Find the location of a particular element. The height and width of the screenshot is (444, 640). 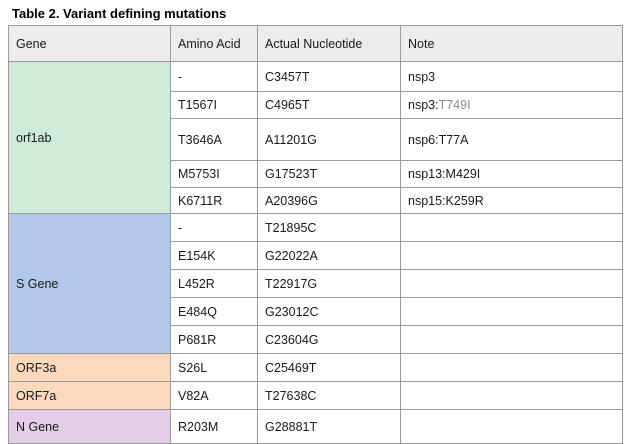

amino-acid-cell: K6711R is located at coordinates (214, 200).